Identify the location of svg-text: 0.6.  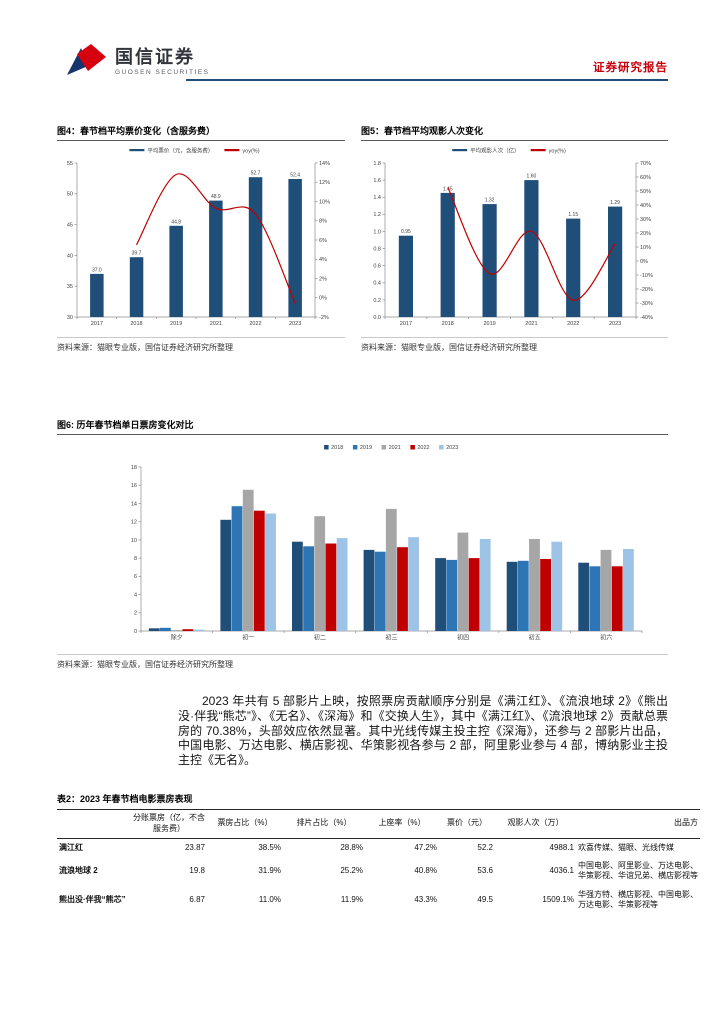
(377, 267).